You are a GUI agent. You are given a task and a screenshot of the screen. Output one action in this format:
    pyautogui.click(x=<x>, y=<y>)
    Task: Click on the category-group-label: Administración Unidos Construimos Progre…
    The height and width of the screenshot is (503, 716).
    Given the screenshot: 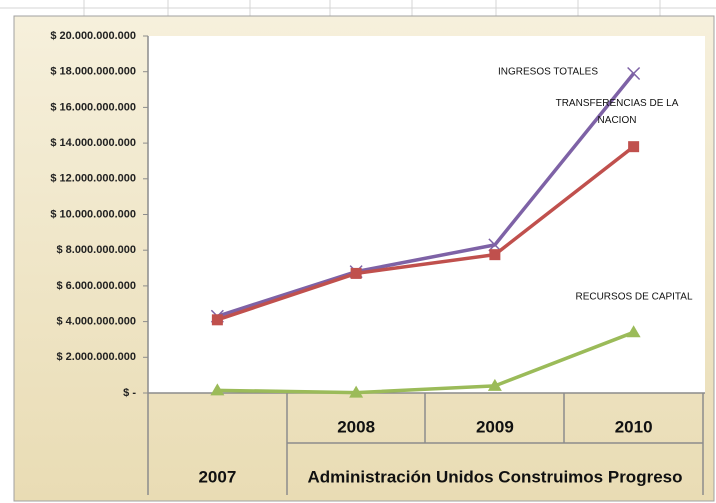 What is the action you would take?
    pyautogui.click(x=495, y=476)
    